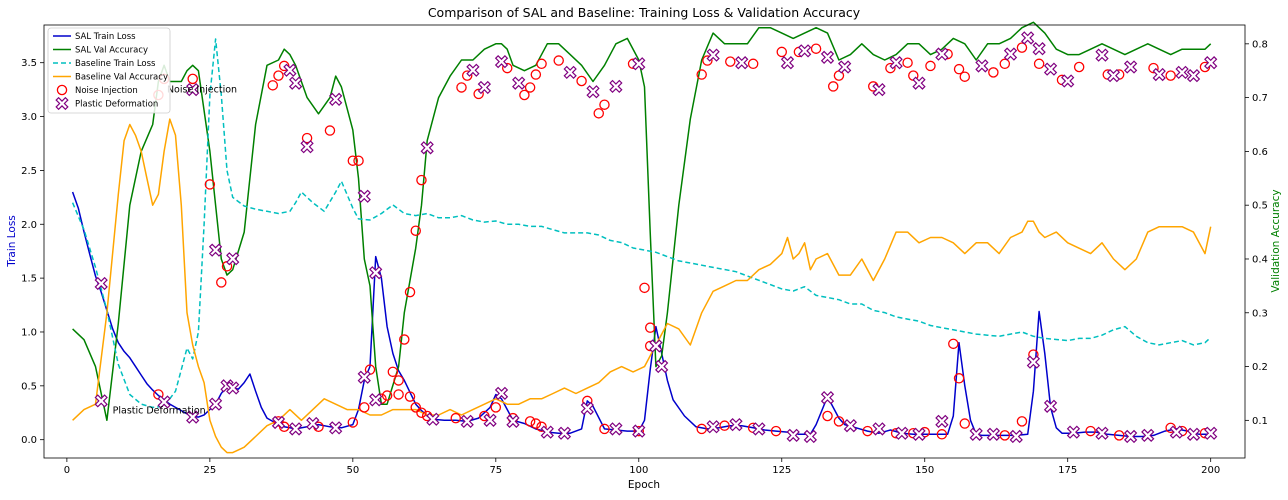 The height and width of the screenshot is (500, 1288). I want to click on legend-label: Noise Injection, so click(106, 91).